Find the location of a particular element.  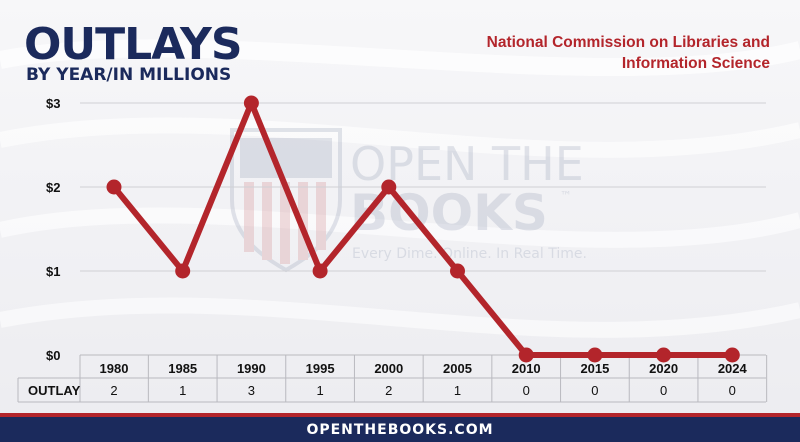

x-tick-label: 2024 is located at coordinates (733, 368).